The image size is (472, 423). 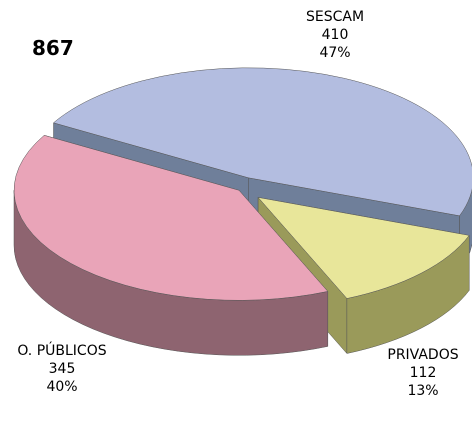 I want to click on category-label: PRIVADOS, so click(x=423, y=355).